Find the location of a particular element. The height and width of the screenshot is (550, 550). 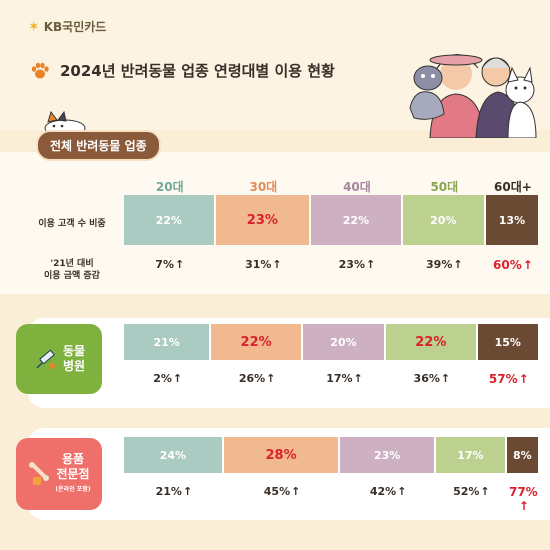

supplies-card: 용품 전문점 (온라인 포함) is located at coordinates (59, 474).